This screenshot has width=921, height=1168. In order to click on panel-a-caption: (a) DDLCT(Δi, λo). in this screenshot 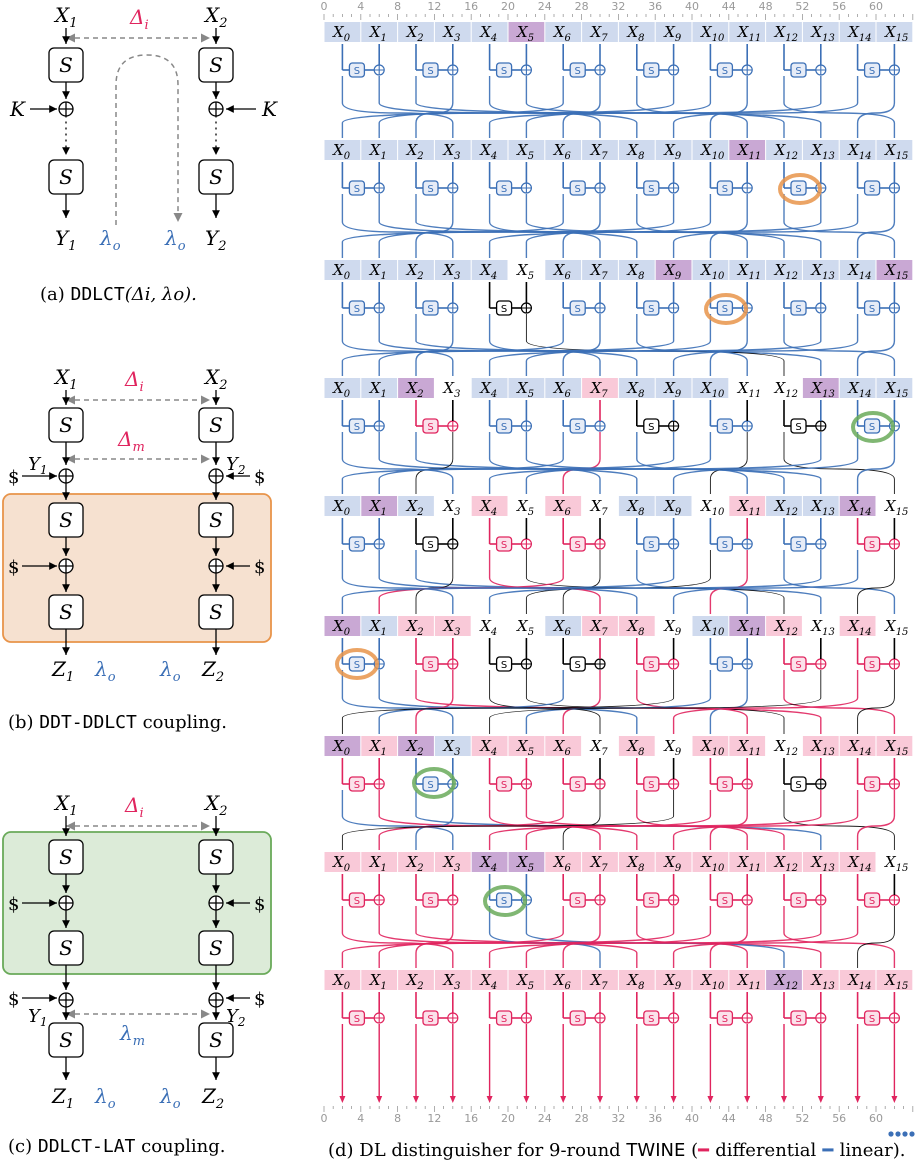, I will do `click(118, 294)`.